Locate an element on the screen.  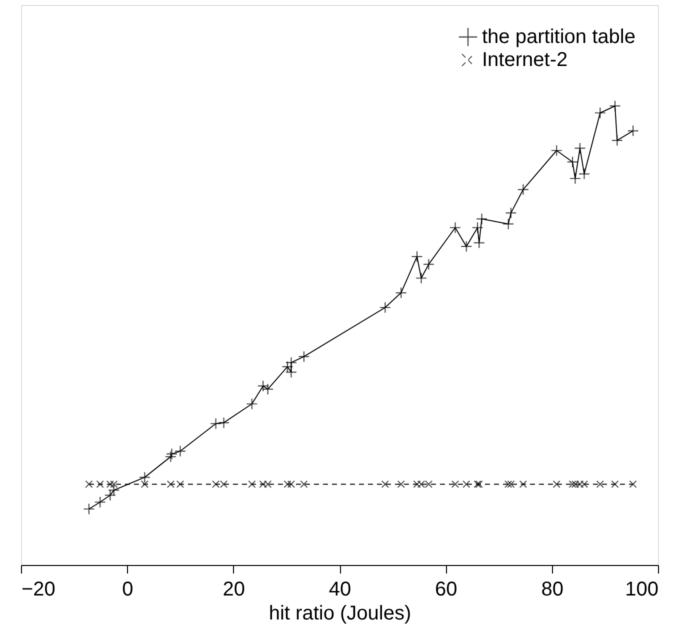
x-tick-label: 60 is located at coordinates (446, 589).